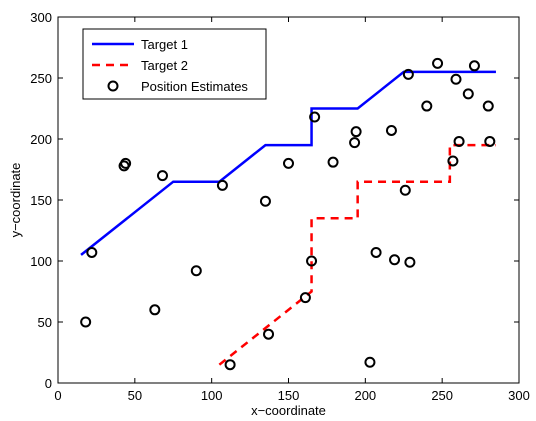  I want to click on y-tick-label: 0, so click(48, 383).